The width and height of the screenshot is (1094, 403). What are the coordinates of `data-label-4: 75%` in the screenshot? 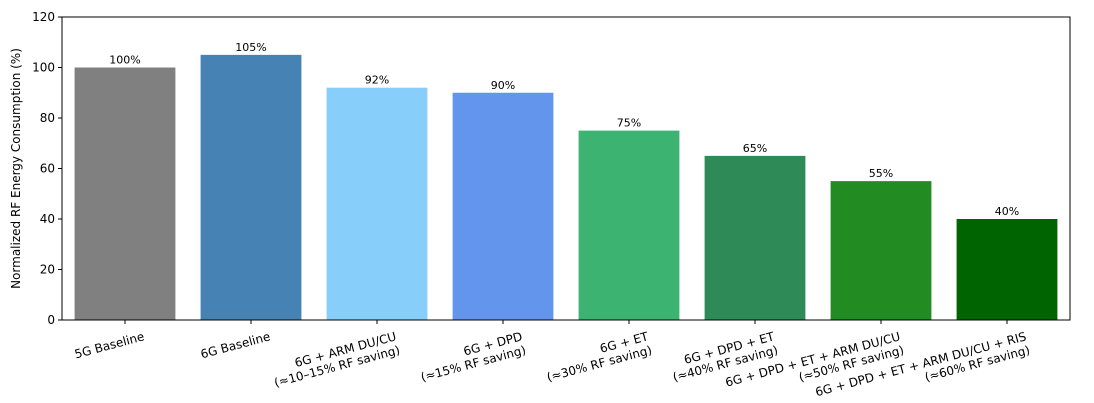 It's located at (629, 123).